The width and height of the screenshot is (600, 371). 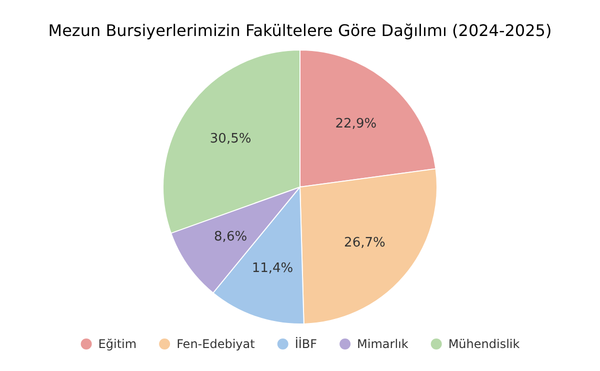 What do you see at coordinates (216, 344) in the screenshot?
I see `legend-label: Fen-Edebiyat` at bounding box center [216, 344].